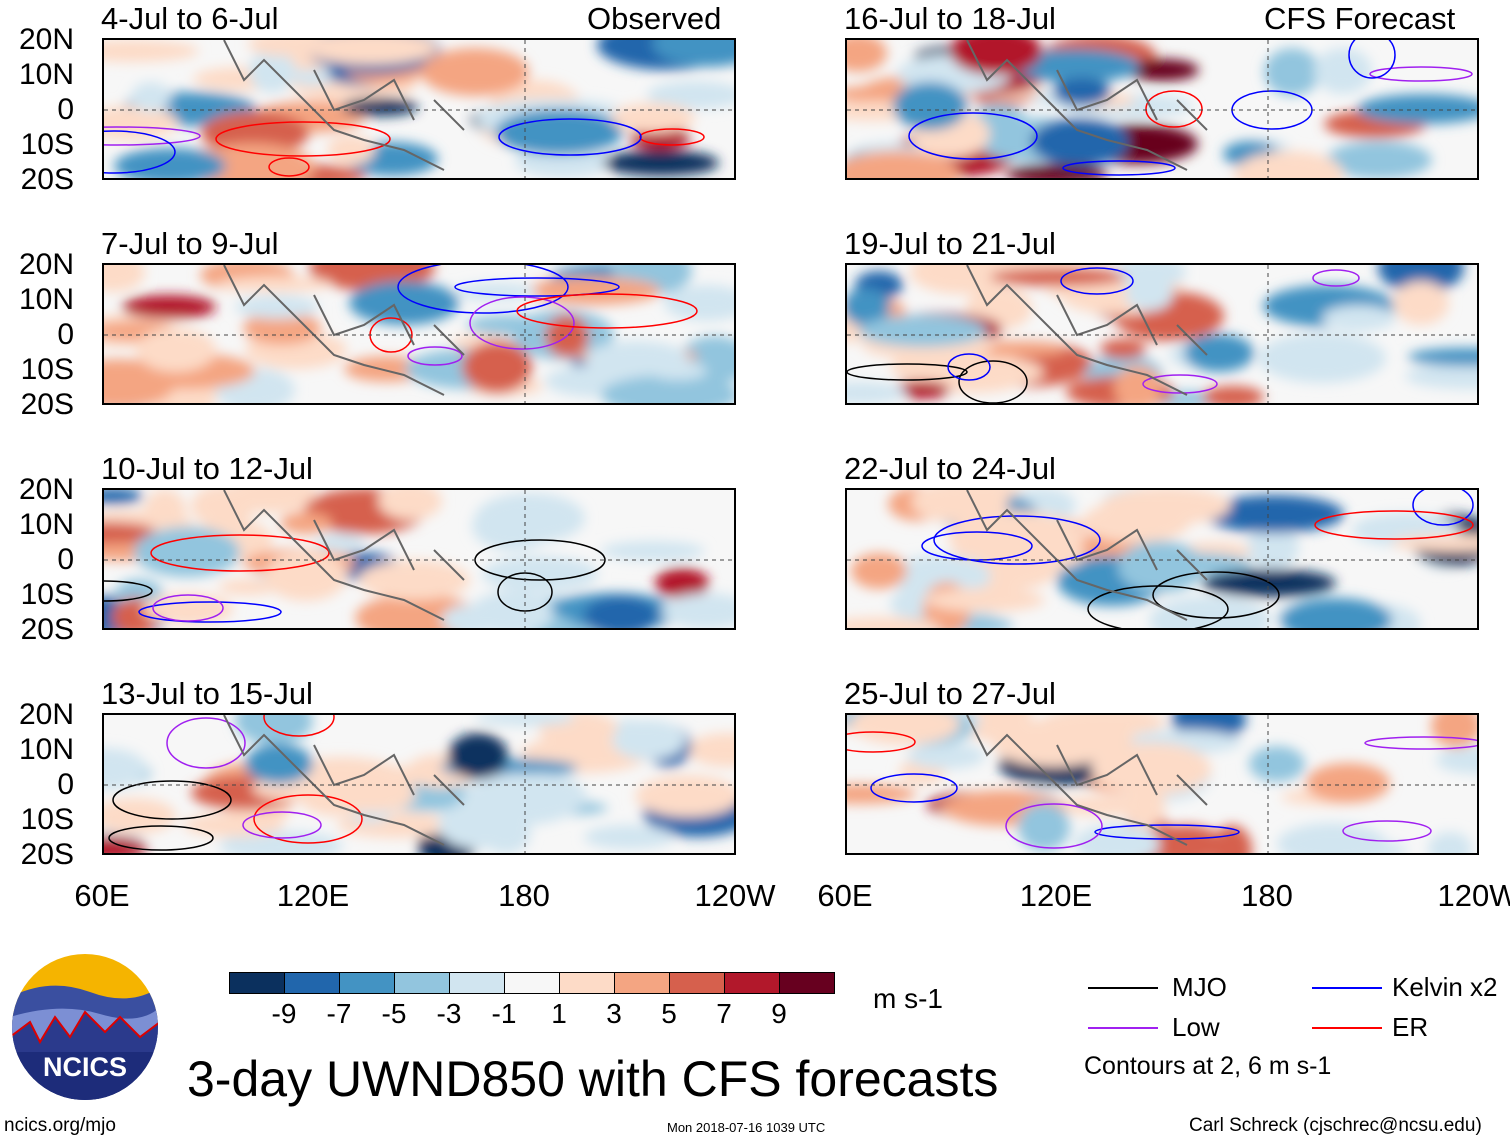 The height and width of the screenshot is (1142, 1510). I want to click on legend-low-label: Low, so click(1196, 1027).